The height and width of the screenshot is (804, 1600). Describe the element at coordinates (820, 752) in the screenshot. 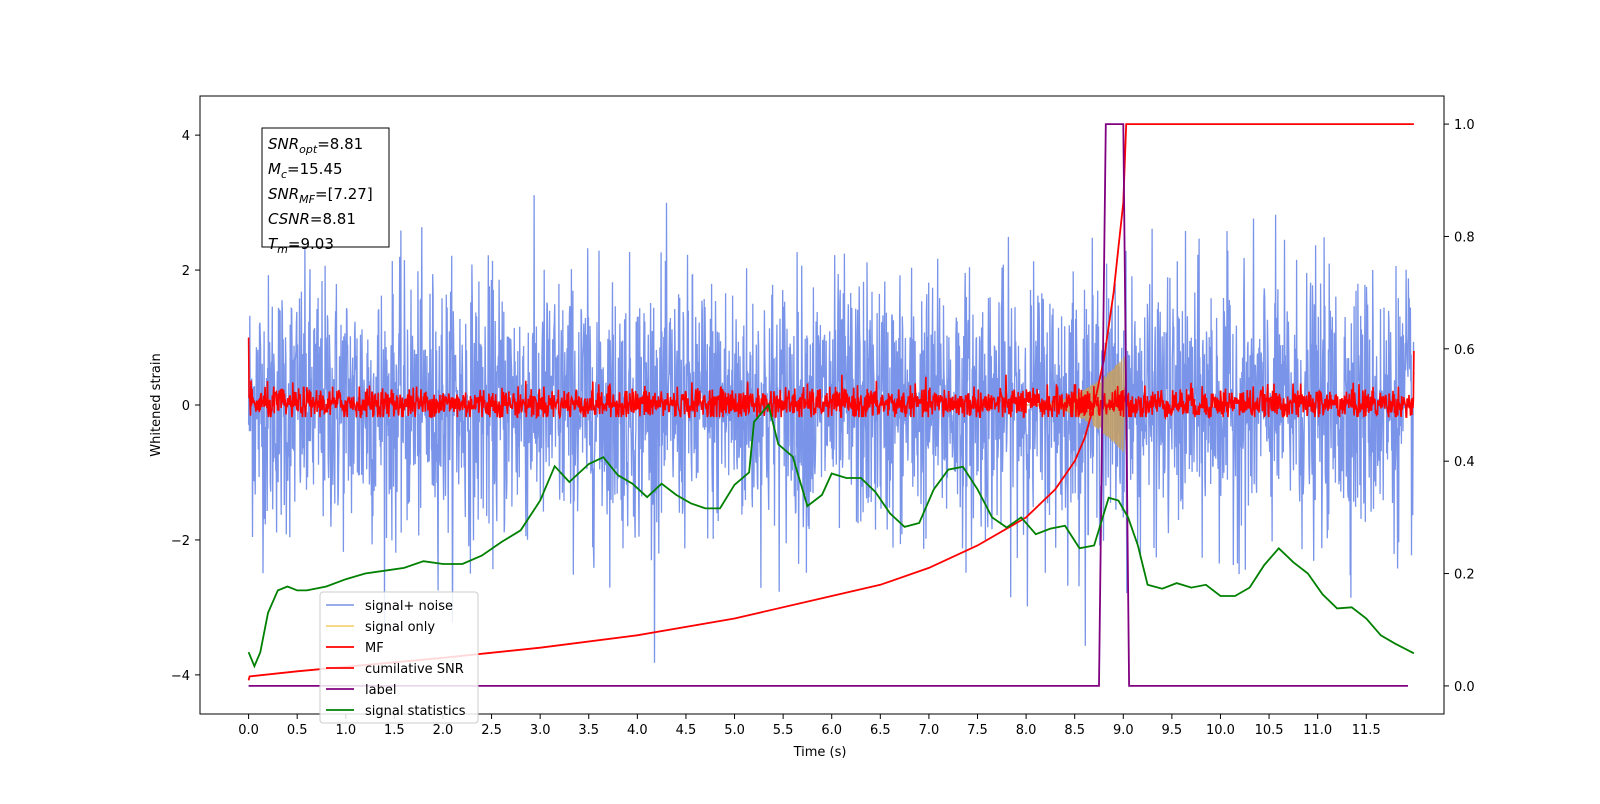

I see `x-axis-title: Time (s)` at that location.